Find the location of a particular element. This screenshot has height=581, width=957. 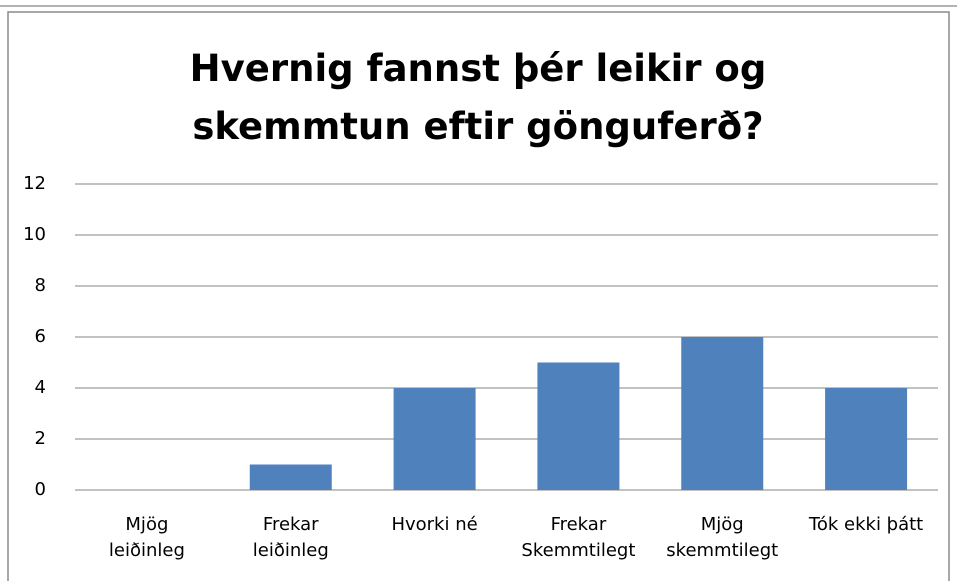

y-tick-label: 8 is located at coordinates (40, 285).